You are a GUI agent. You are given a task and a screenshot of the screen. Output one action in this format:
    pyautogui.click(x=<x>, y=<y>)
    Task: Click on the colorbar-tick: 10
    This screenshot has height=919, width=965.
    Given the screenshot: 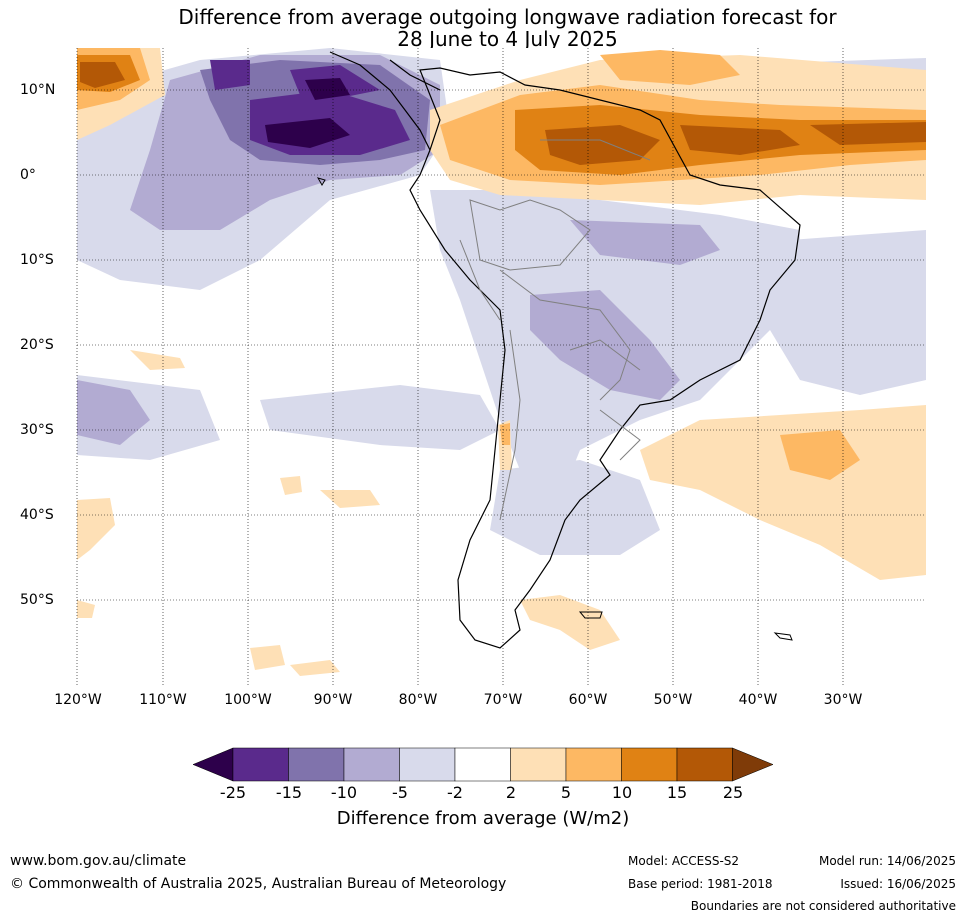 What is the action you would take?
    pyautogui.click(x=622, y=792)
    